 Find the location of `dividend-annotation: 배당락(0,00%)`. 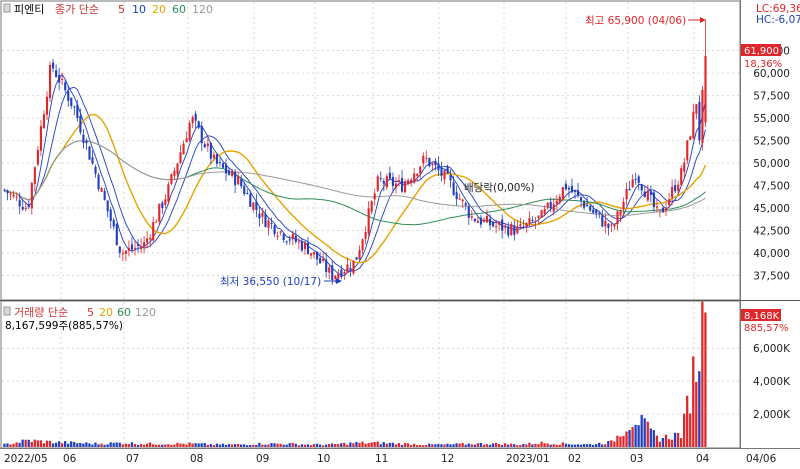

dividend-annotation: 배당락(0,00%) is located at coordinates (499, 188).